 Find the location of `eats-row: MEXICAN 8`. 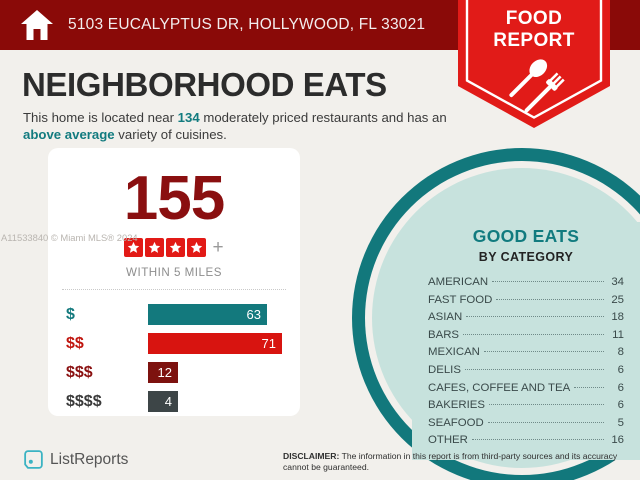

eats-row: MEXICAN 8 is located at coordinates (526, 355).